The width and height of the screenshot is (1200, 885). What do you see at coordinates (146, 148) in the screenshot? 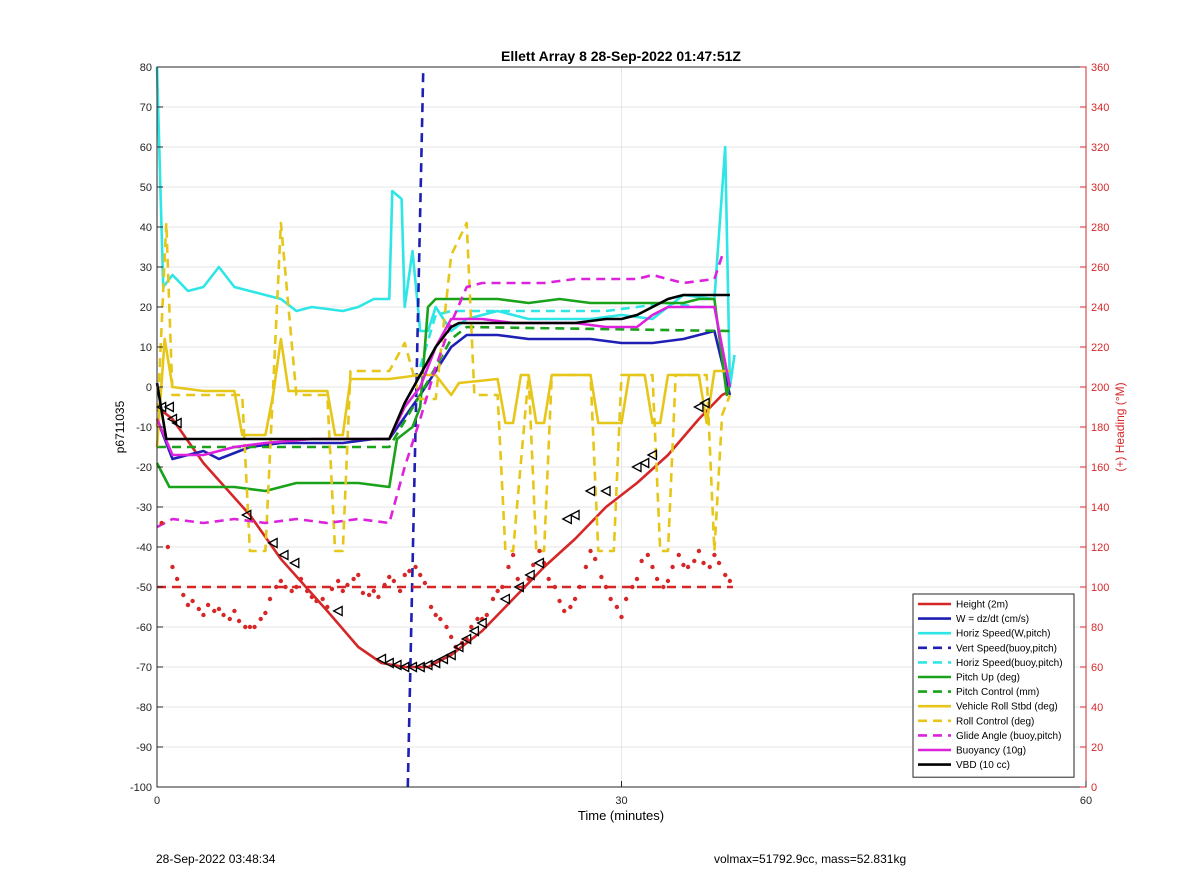
I see `y-tick-label: 60` at bounding box center [146, 148].